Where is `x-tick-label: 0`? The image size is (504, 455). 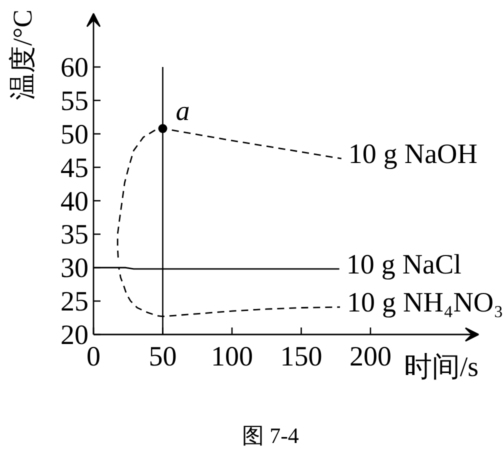 x-tick-label: 0 is located at coordinates (93, 357).